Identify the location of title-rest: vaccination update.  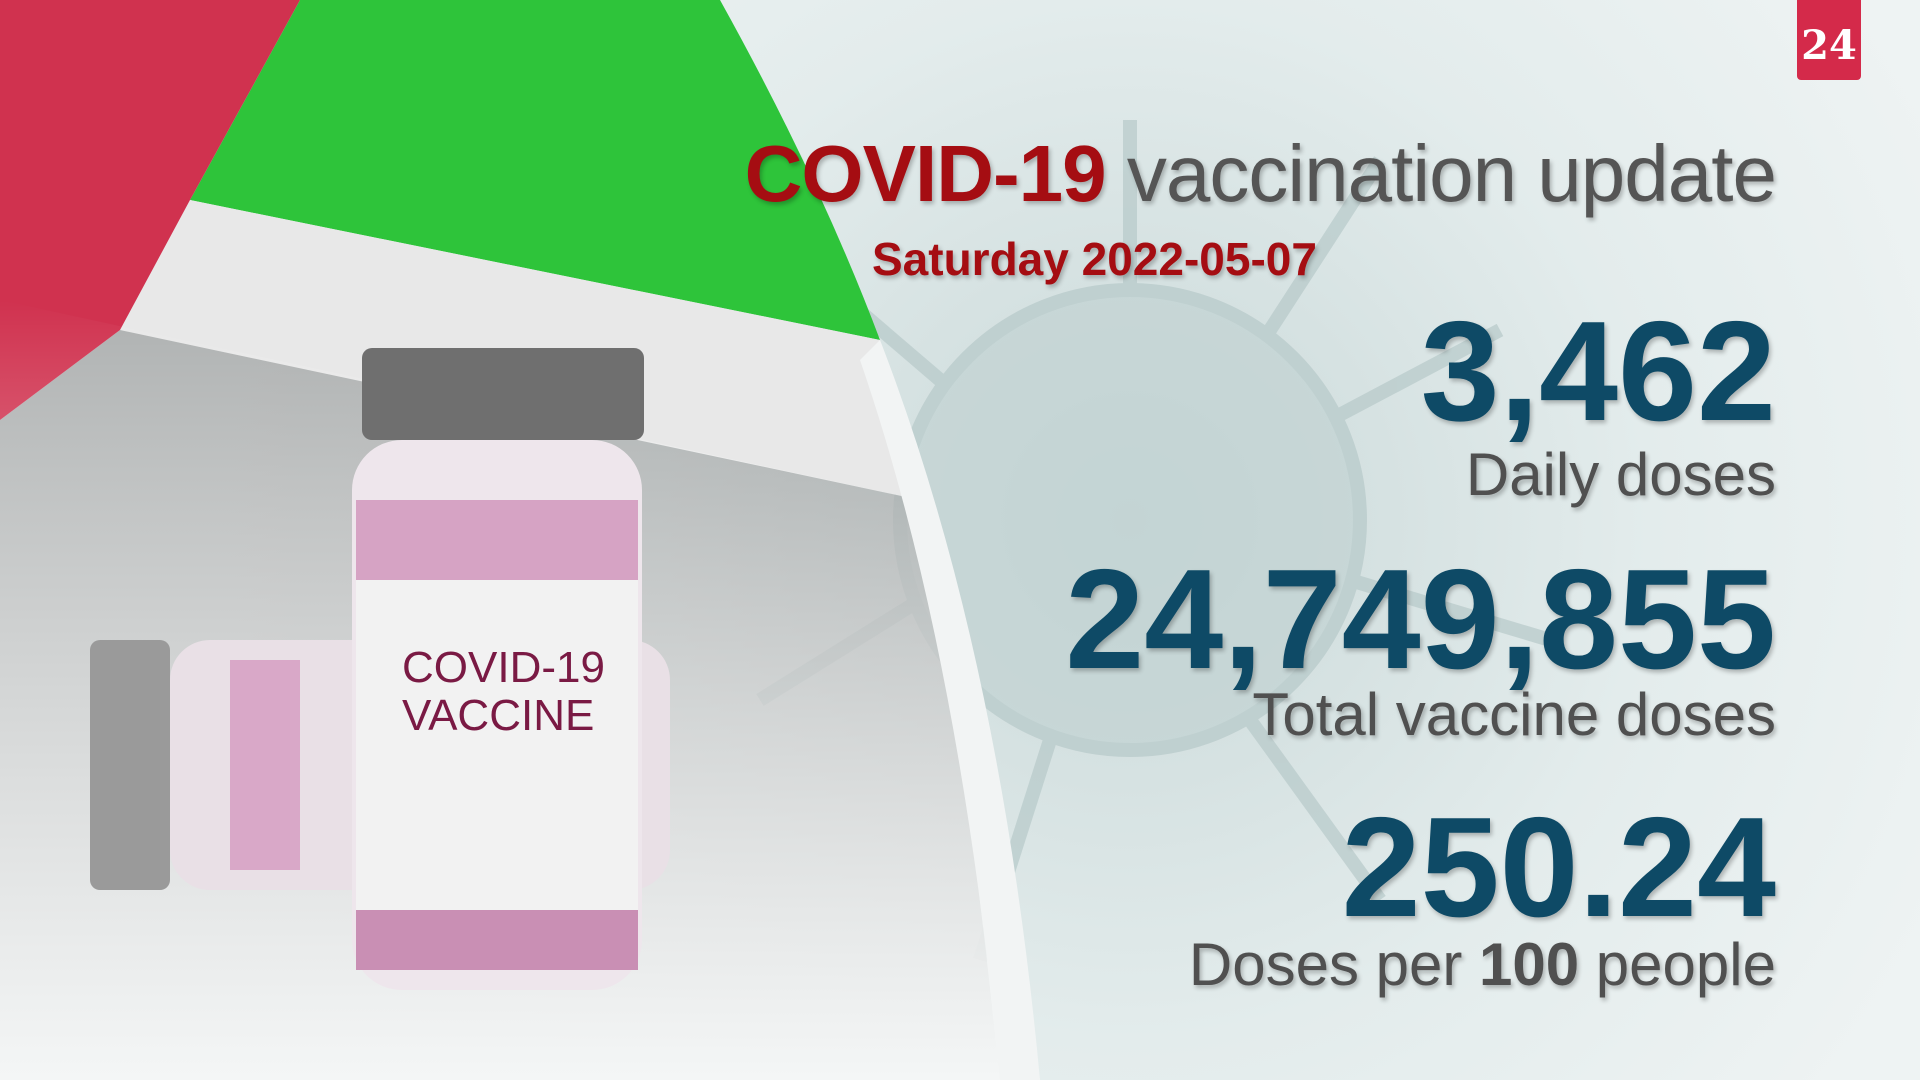
(1451, 173).